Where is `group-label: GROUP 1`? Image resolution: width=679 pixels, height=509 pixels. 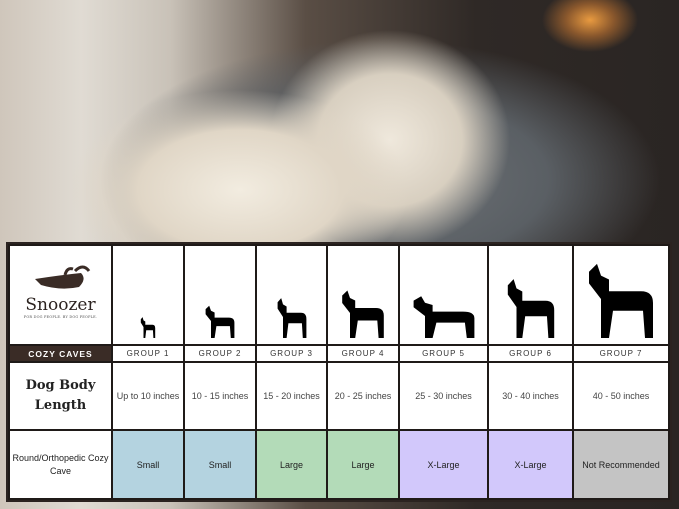 group-label: GROUP 1 is located at coordinates (148, 353).